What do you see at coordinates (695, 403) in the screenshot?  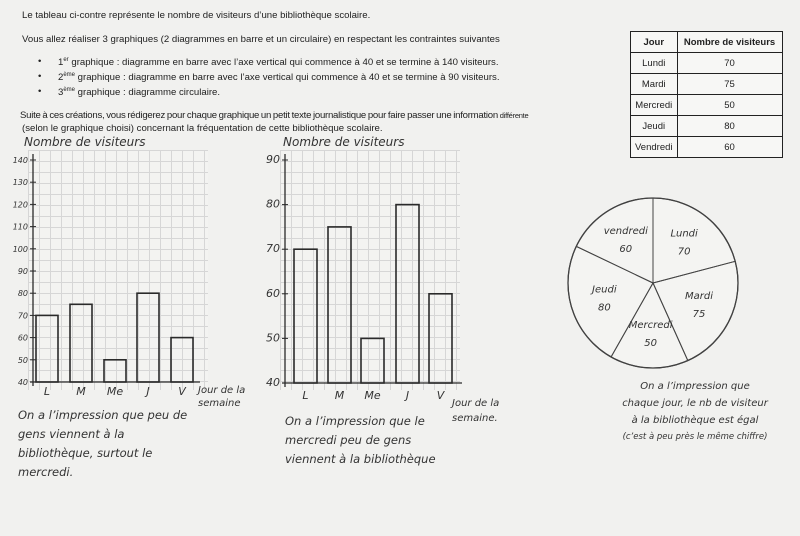 I see `comment-line: chaque jour, le nb de visiteur` at bounding box center [695, 403].